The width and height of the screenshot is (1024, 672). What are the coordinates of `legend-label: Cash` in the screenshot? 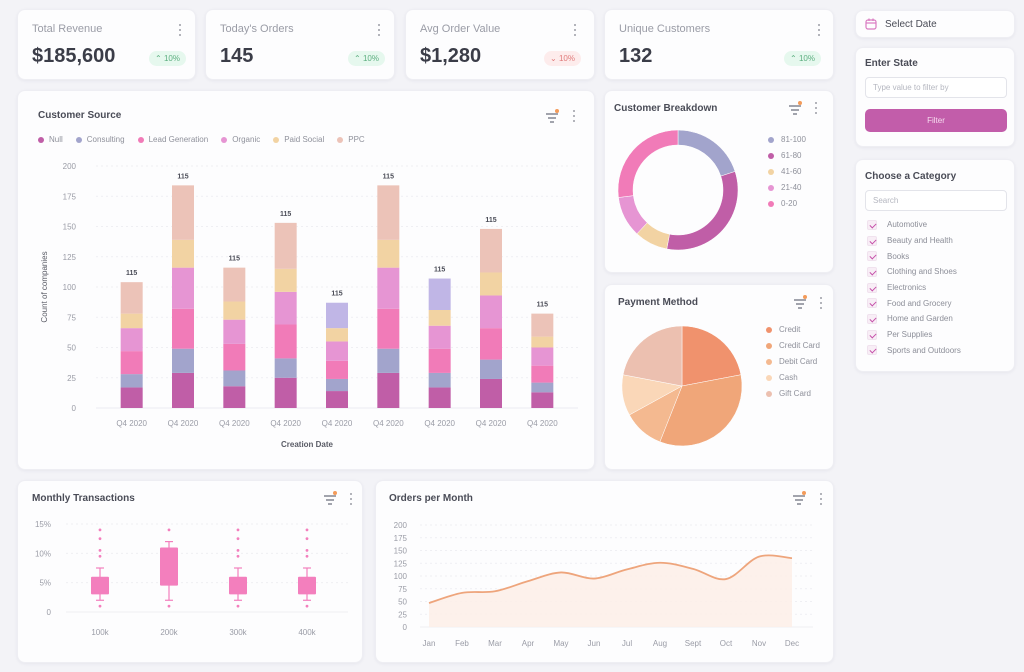 It's located at (788, 377).